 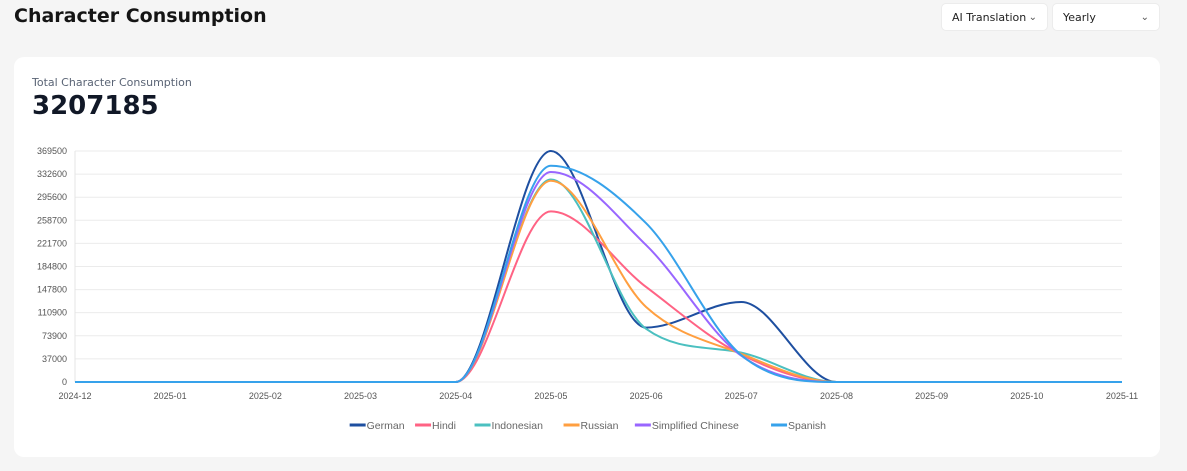 What do you see at coordinates (836, 396) in the screenshot?
I see `x-tick-label: 2025-08` at bounding box center [836, 396].